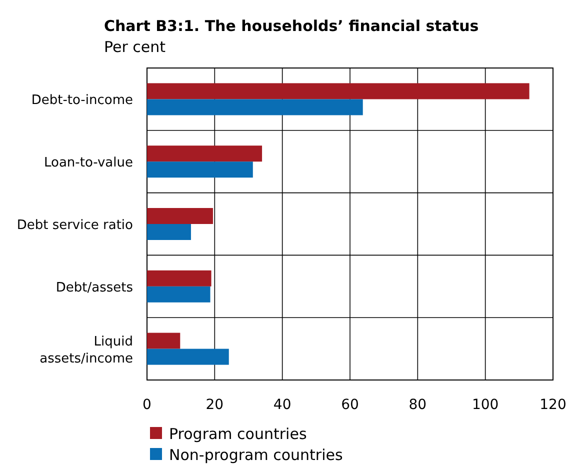 Image resolution: width=569 pixels, height=468 pixels. I want to click on y-tick-label: Loan-to-value, so click(88, 163).